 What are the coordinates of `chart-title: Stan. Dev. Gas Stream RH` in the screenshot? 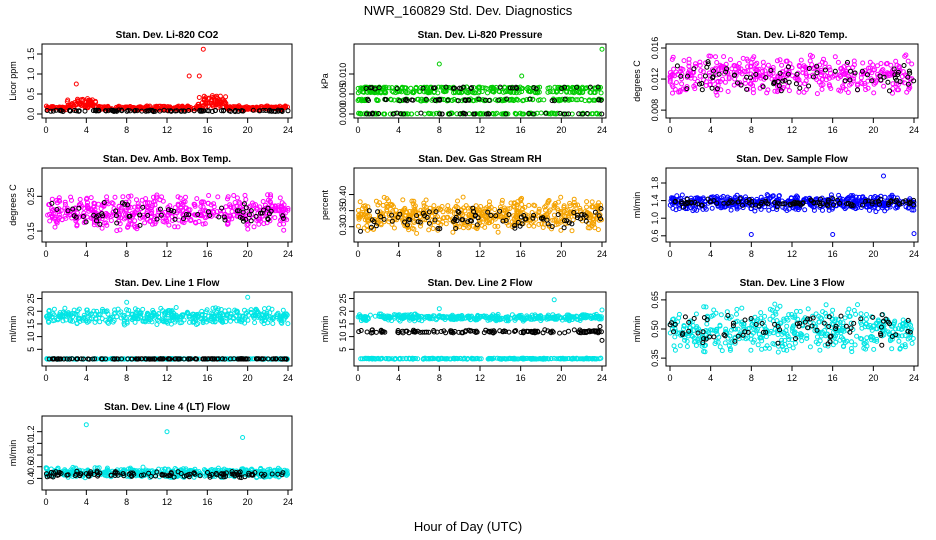 It's located at (479, 159).